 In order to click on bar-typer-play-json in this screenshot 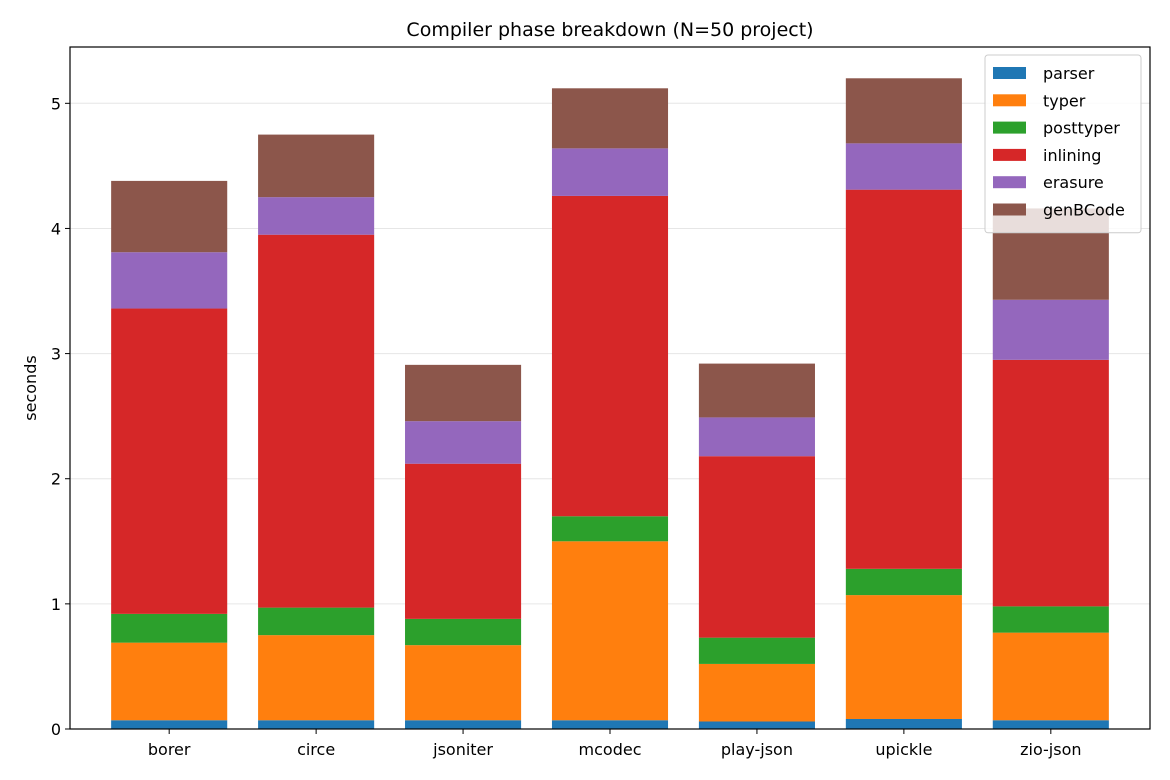, I will do `click(756, 692)`.